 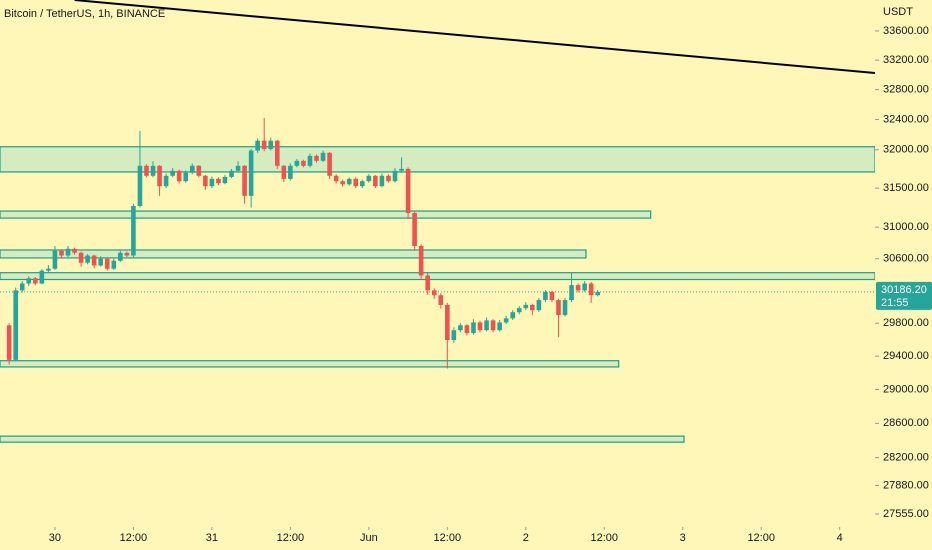 What do you see at coordinates (906, 227) in the screenshot?
I see `y-tick-label: 31000.00` at bounding box center [906, 227].